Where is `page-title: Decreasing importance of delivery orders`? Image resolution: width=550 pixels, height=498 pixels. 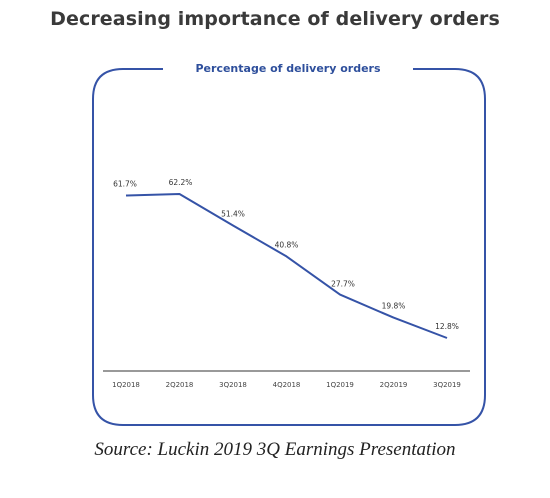
page-title: Decreasing importance of delivery orders is located at coordinates (275, 19).